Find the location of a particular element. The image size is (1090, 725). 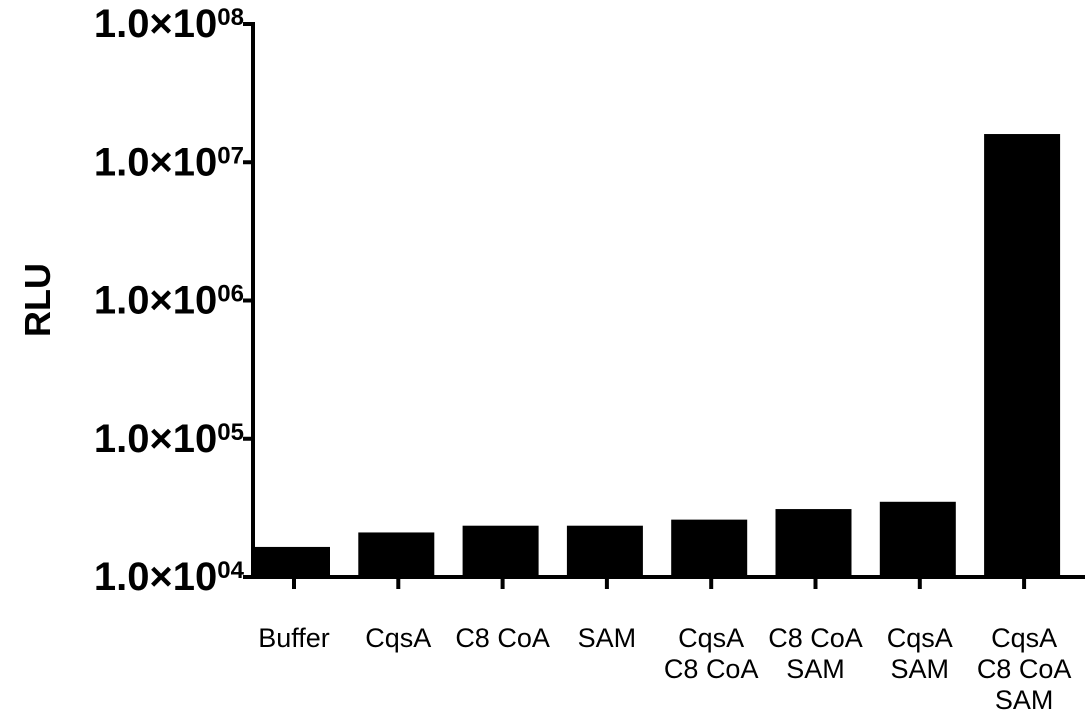

x-tick-label: SAM is located at coordinates (607, 638).